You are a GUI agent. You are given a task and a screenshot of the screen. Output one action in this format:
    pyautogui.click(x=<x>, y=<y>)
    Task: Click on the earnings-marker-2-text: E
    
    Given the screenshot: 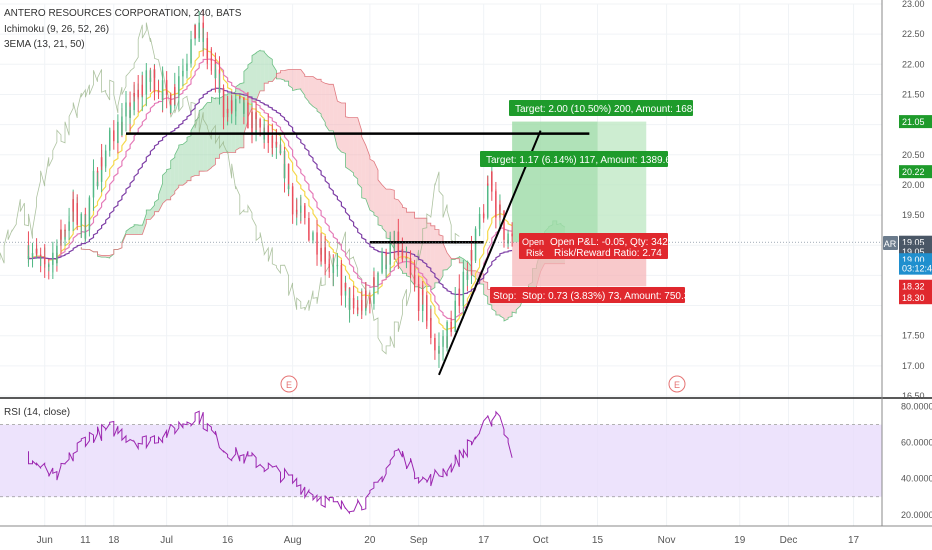 What is the action you would take?
    pyautogui.click(x=677, y=385)
    